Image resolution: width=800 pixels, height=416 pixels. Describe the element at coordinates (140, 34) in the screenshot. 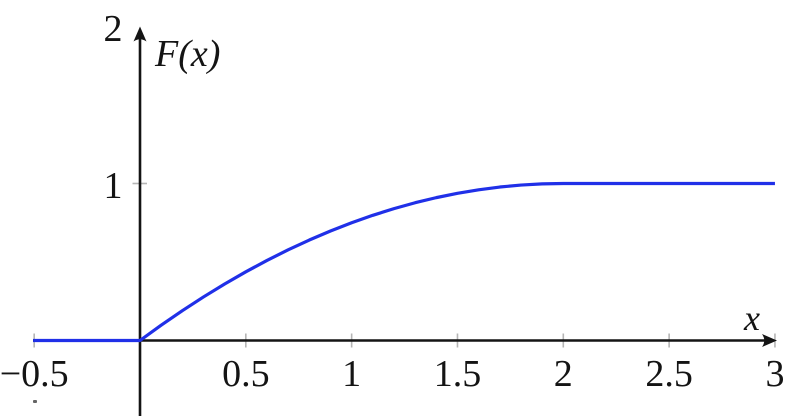

I see `y-axis-arrowhead` at that location.